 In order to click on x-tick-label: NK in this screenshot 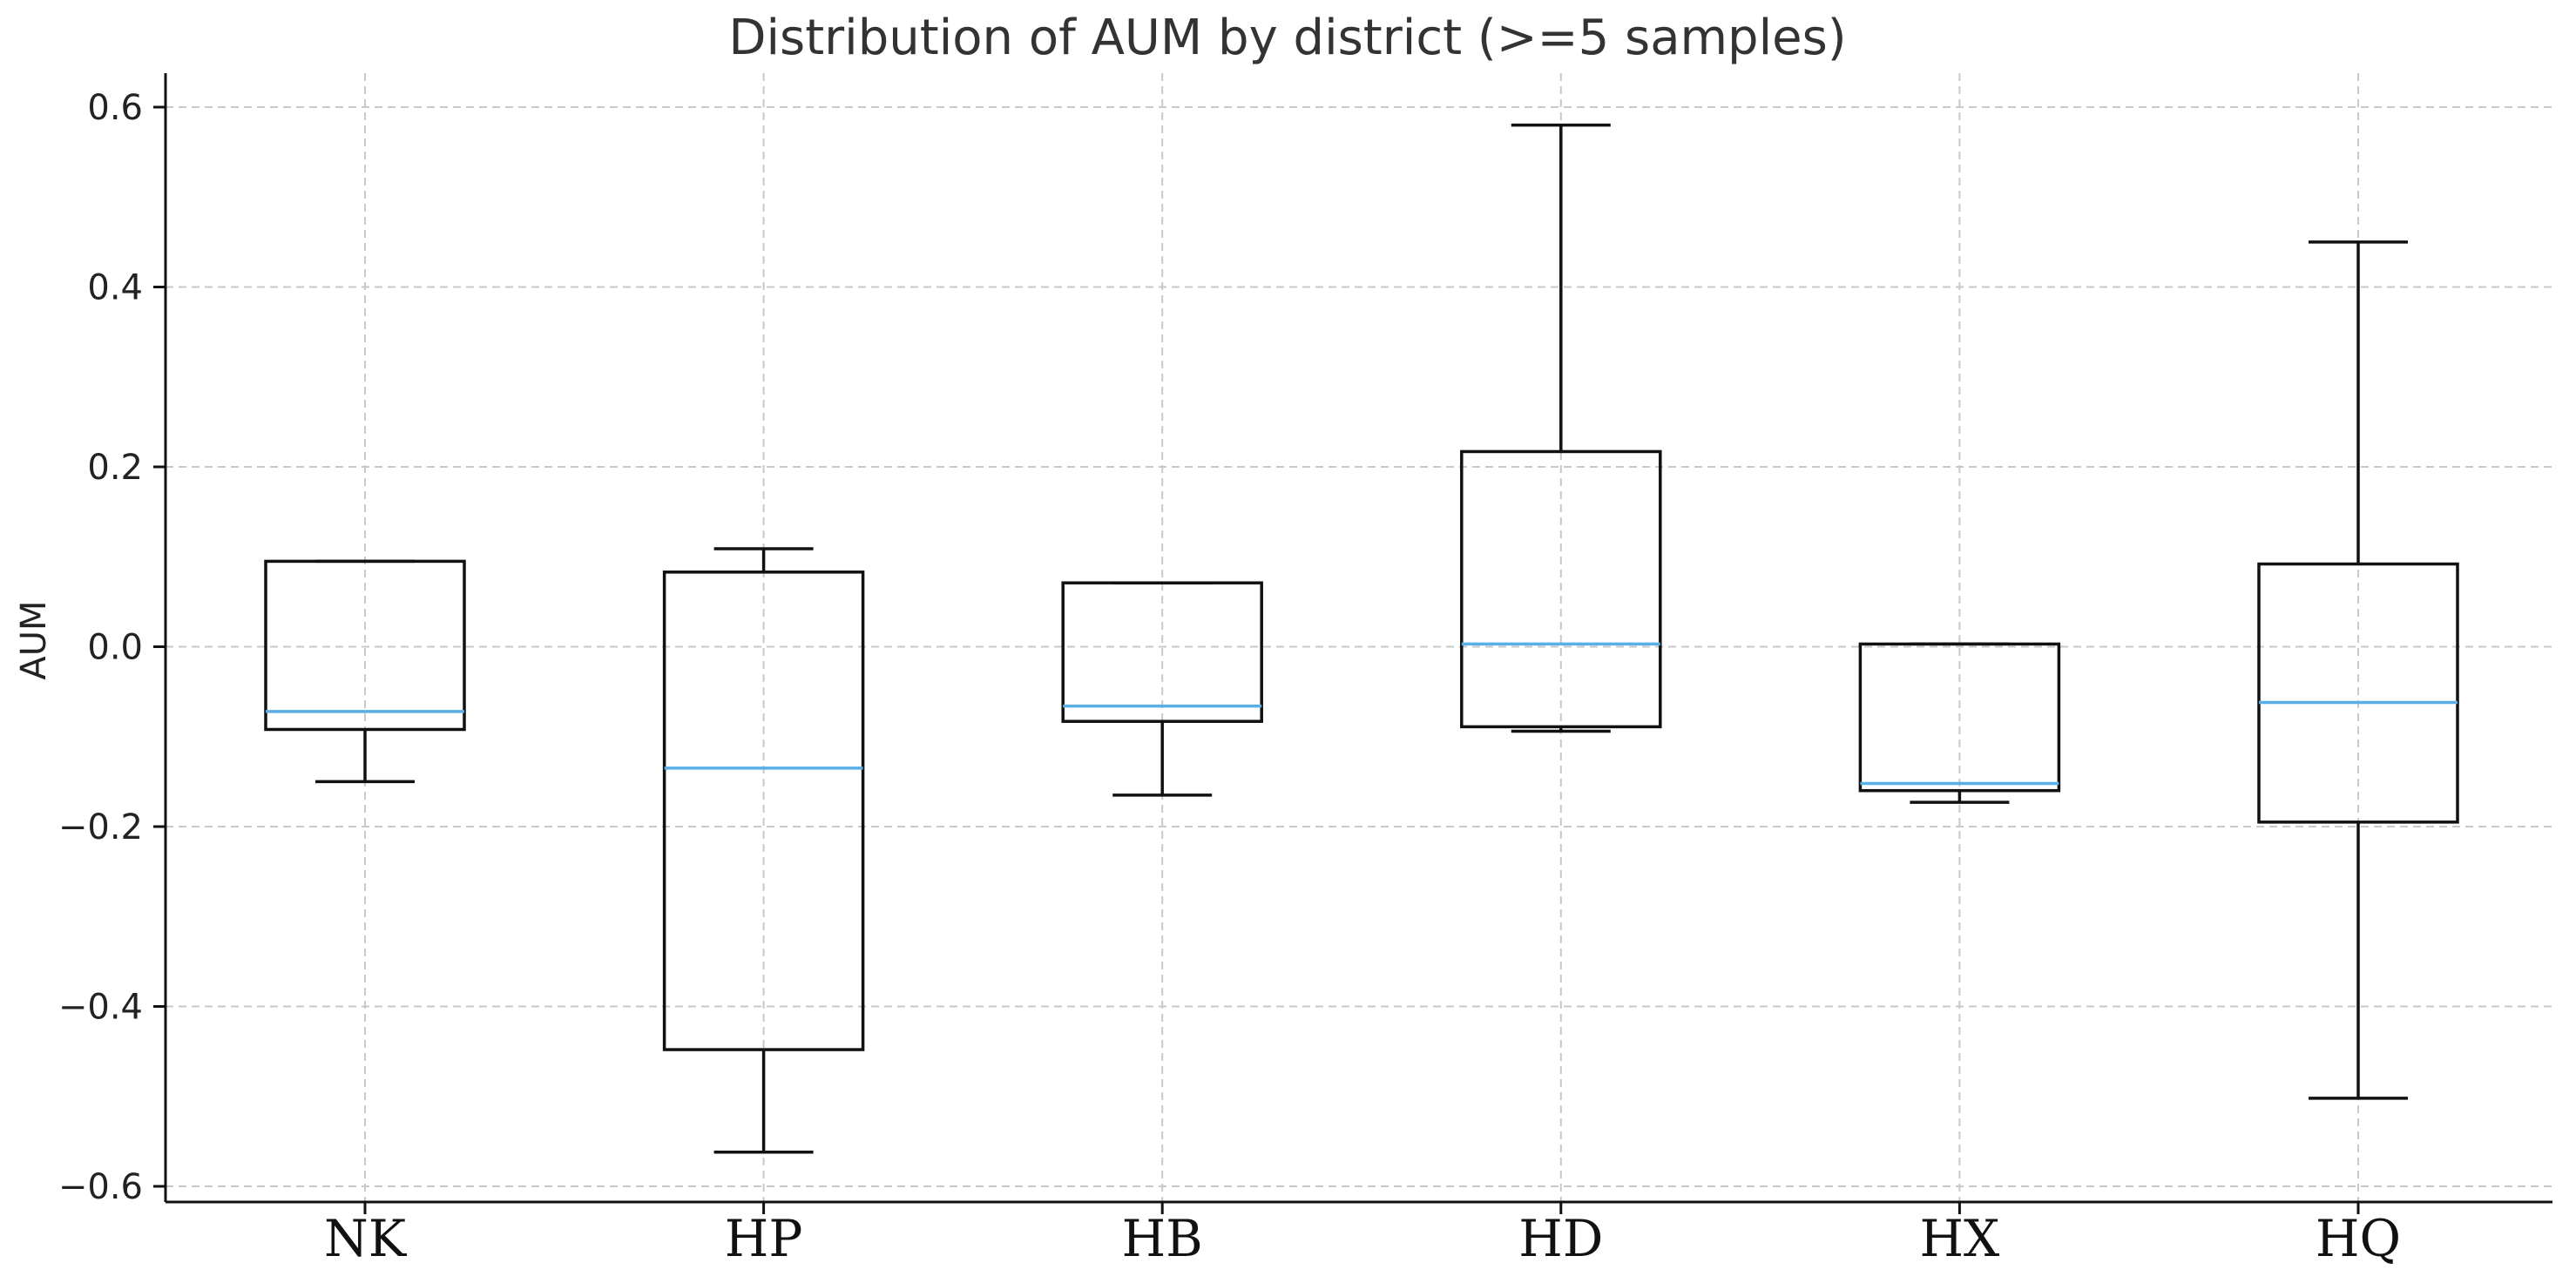, I will do `click(366, 1238)`.